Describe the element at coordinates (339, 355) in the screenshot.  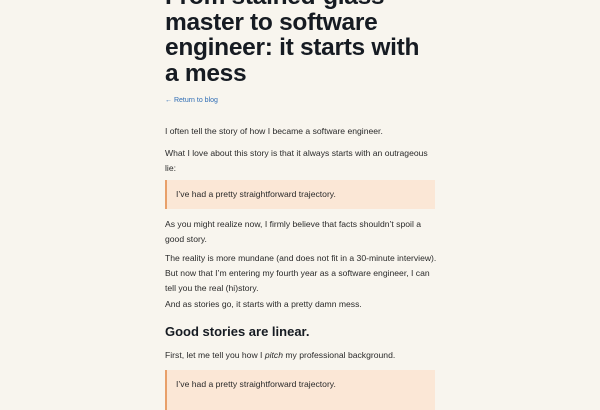
I see `text: my professional background.` at that location.